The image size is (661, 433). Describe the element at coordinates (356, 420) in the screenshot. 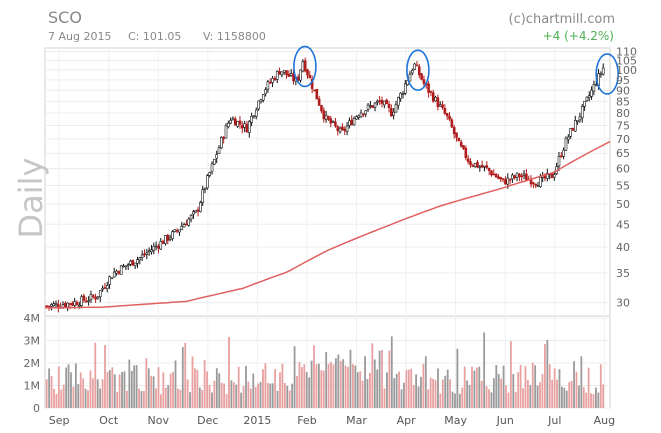

I see `time-tick-label: Mar` at that location.